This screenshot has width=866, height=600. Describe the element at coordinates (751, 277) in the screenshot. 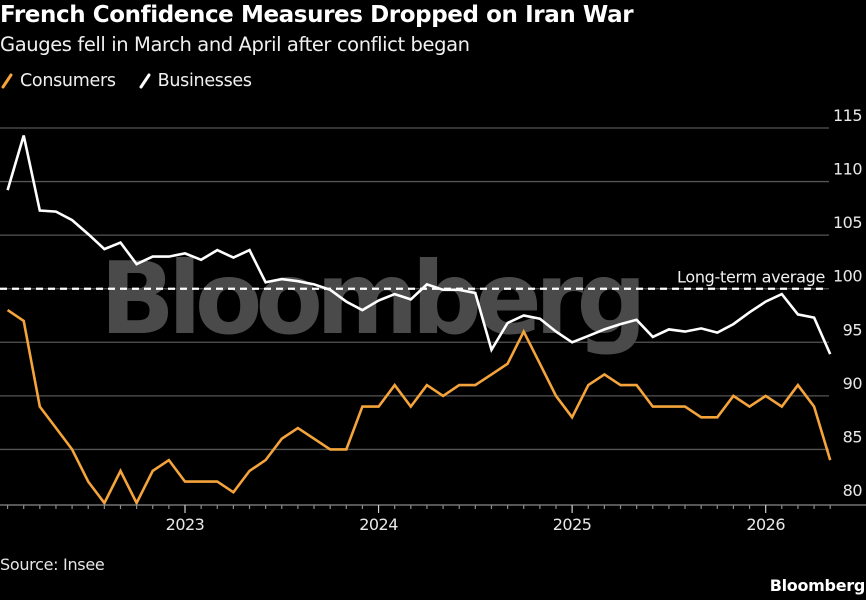

I see `long-term-average-label: Long-term average` at that location.